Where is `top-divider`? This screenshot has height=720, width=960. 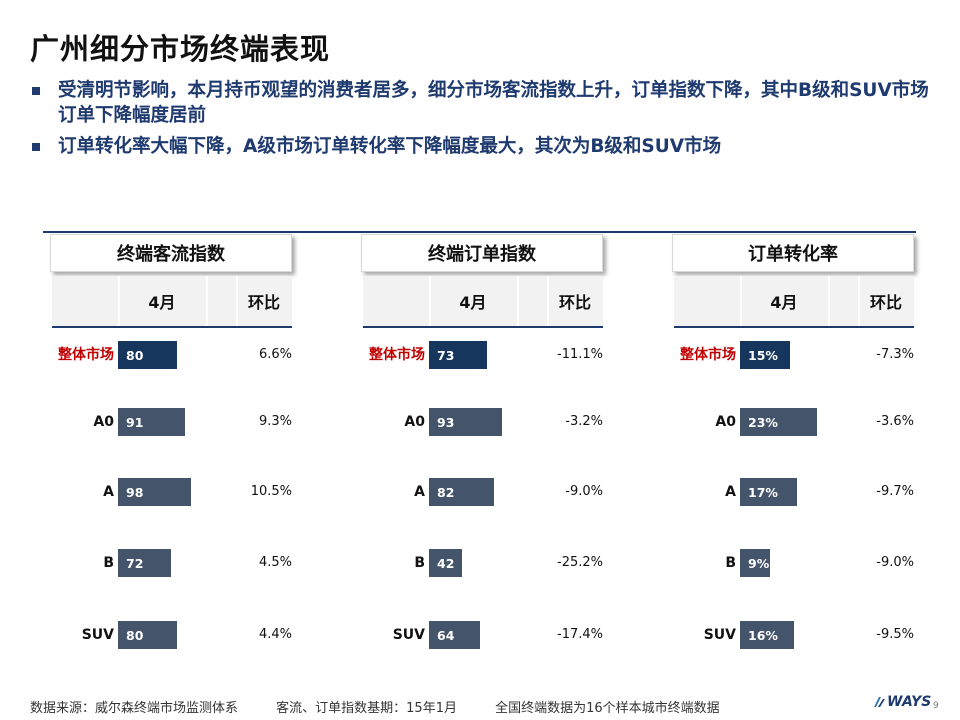 top-divider is located at coordinates (479, 232).